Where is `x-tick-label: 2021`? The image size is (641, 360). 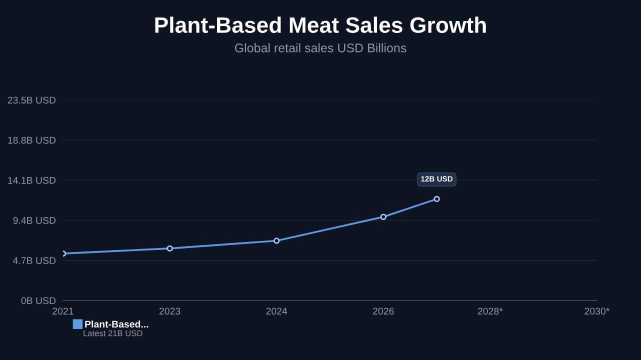
x-tick-label: 2021 is located at coordinates (63, 311).